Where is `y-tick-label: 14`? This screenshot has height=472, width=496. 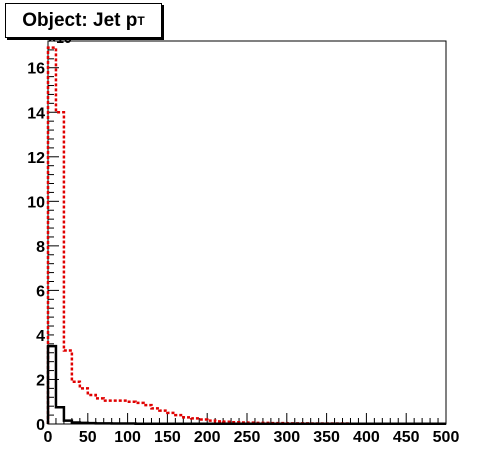
y-tick-label: 14 is located at coordinates (36, 113).